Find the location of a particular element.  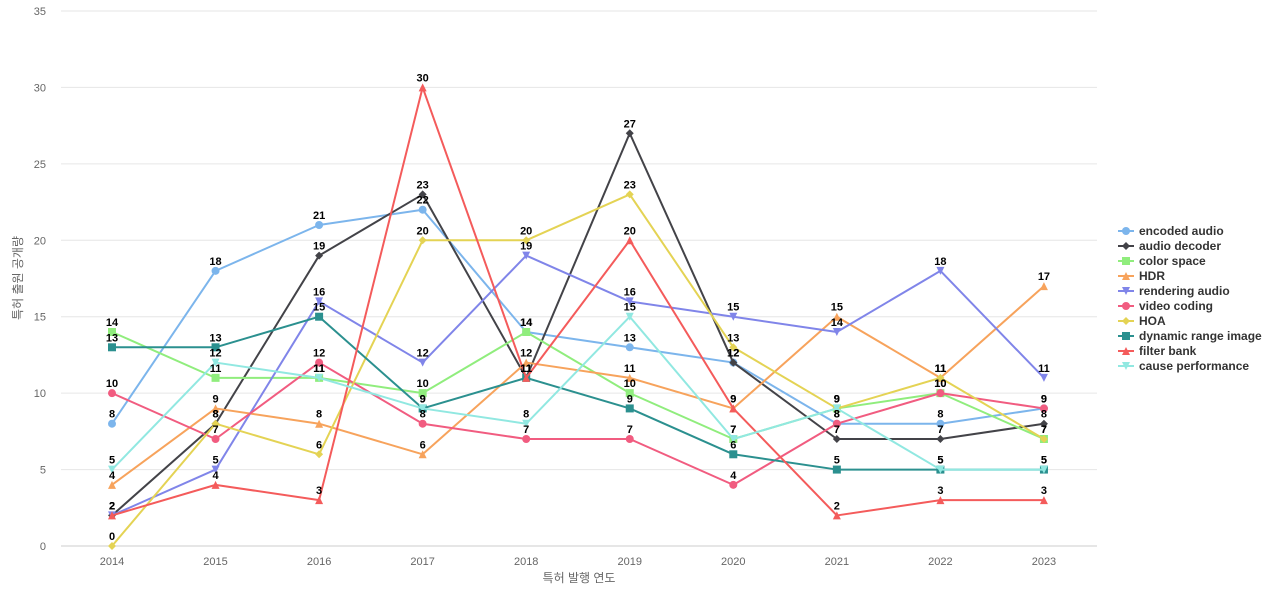

legend-item-rendering-audio: rendering audio is located at coordinates (1174, 291).